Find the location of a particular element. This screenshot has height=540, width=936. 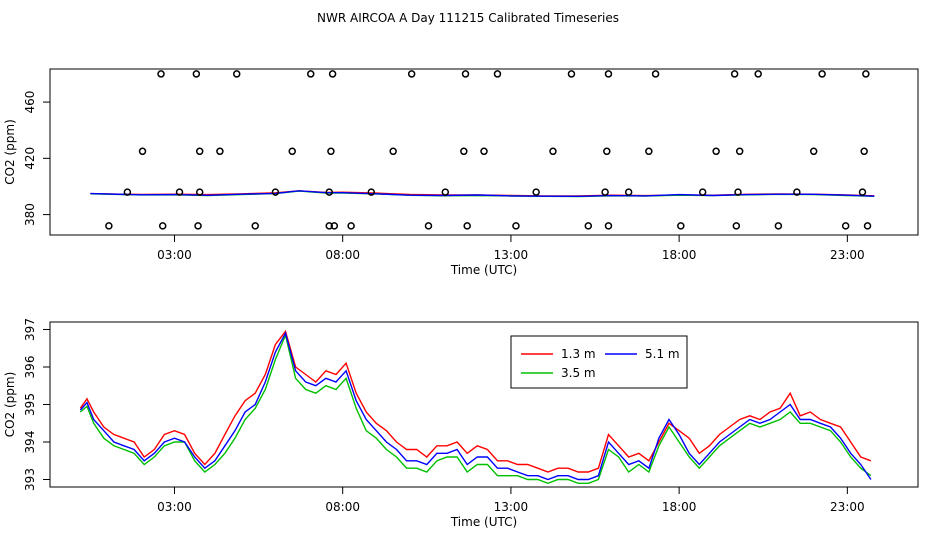

legend-box is located at coordinates (599, 362).